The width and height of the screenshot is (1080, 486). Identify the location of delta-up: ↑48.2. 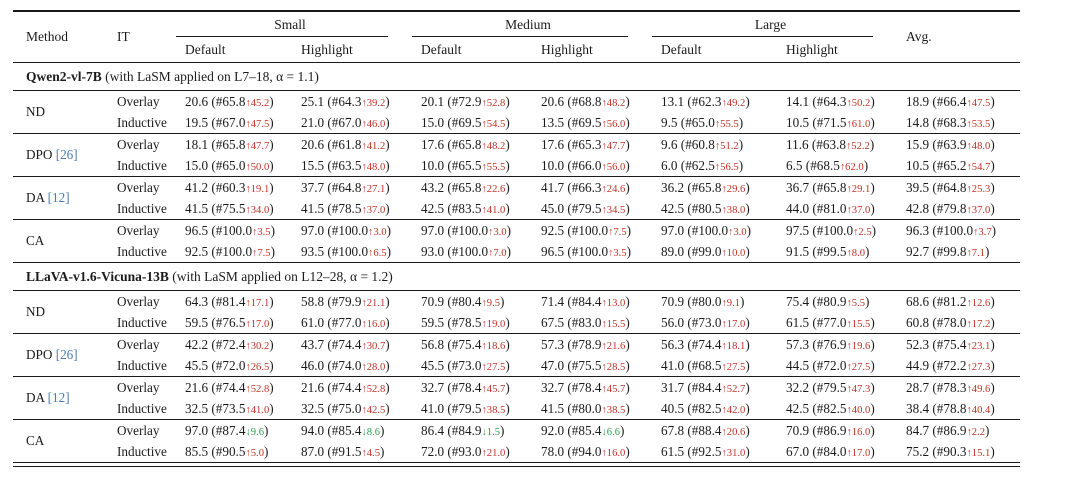
(613, 103).